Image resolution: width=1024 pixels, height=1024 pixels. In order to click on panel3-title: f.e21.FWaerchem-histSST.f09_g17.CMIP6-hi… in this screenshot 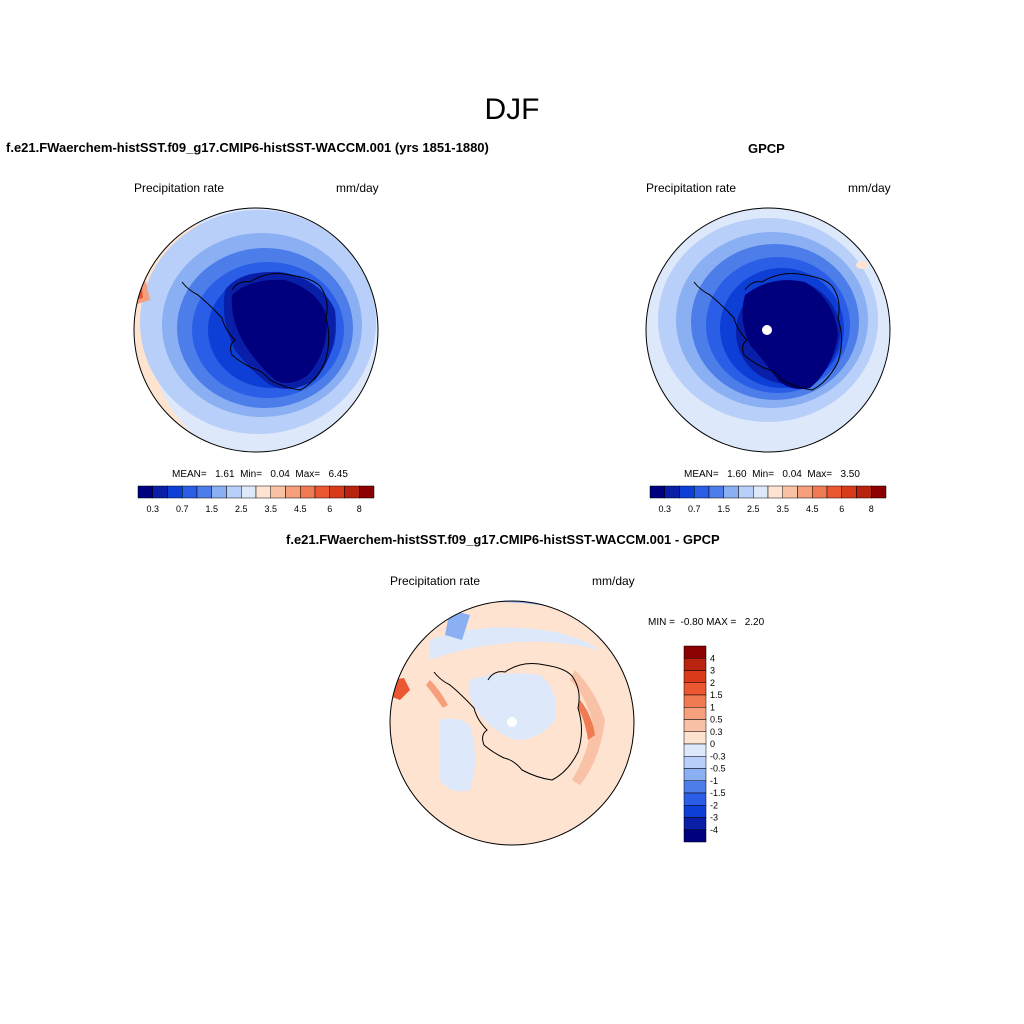, I will do `click(503, 539)`.